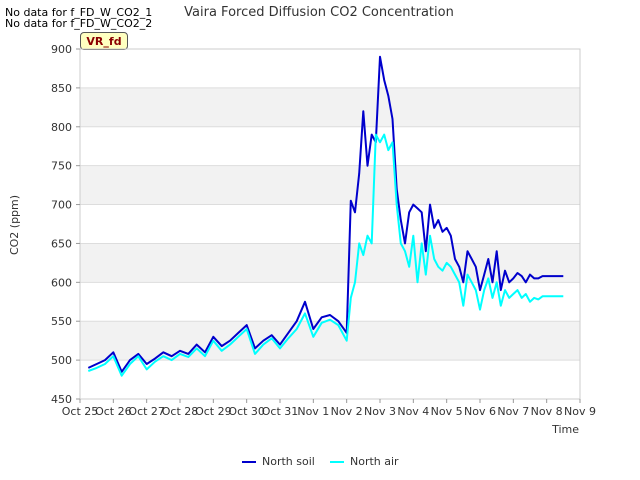  What do you see at coordinates (213, 411) in the screenshot?
I see `x-tick-label: Oct 29` at bounding box center [213, 411].